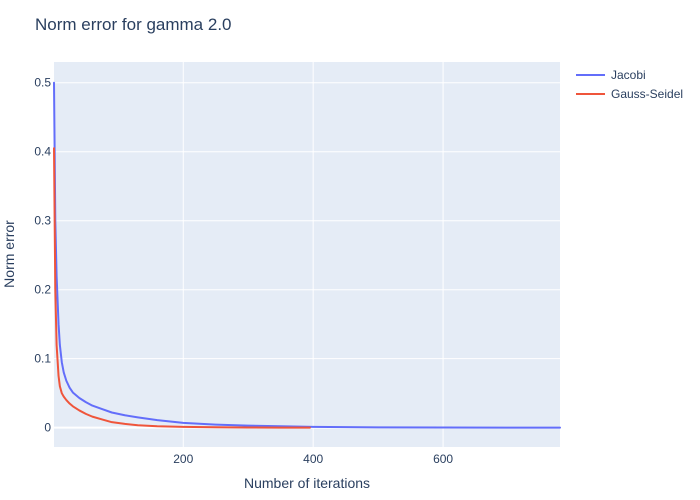 This screenshot has height=500, width=700. Describe the element at coordinates (42, 152) in the screenshot. I see `y-tick-label: 0.4` at that location.